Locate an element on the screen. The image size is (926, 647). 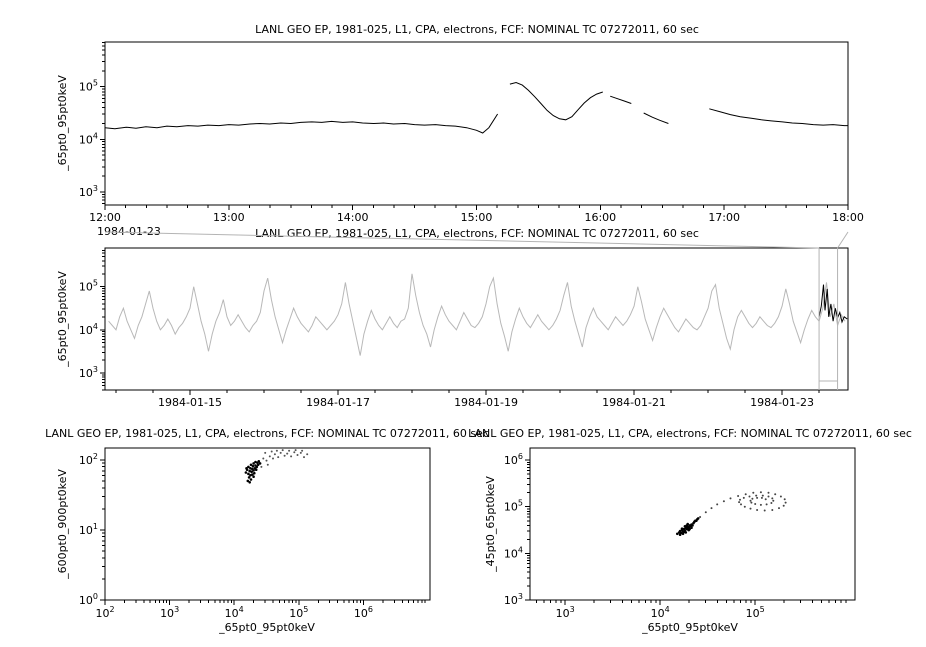
axis-tick-labels: 10⁰ 10¹ 10² 10² 10³ 10⁴ 10⁵ 10⁶ is located at coordinates (226, 536).